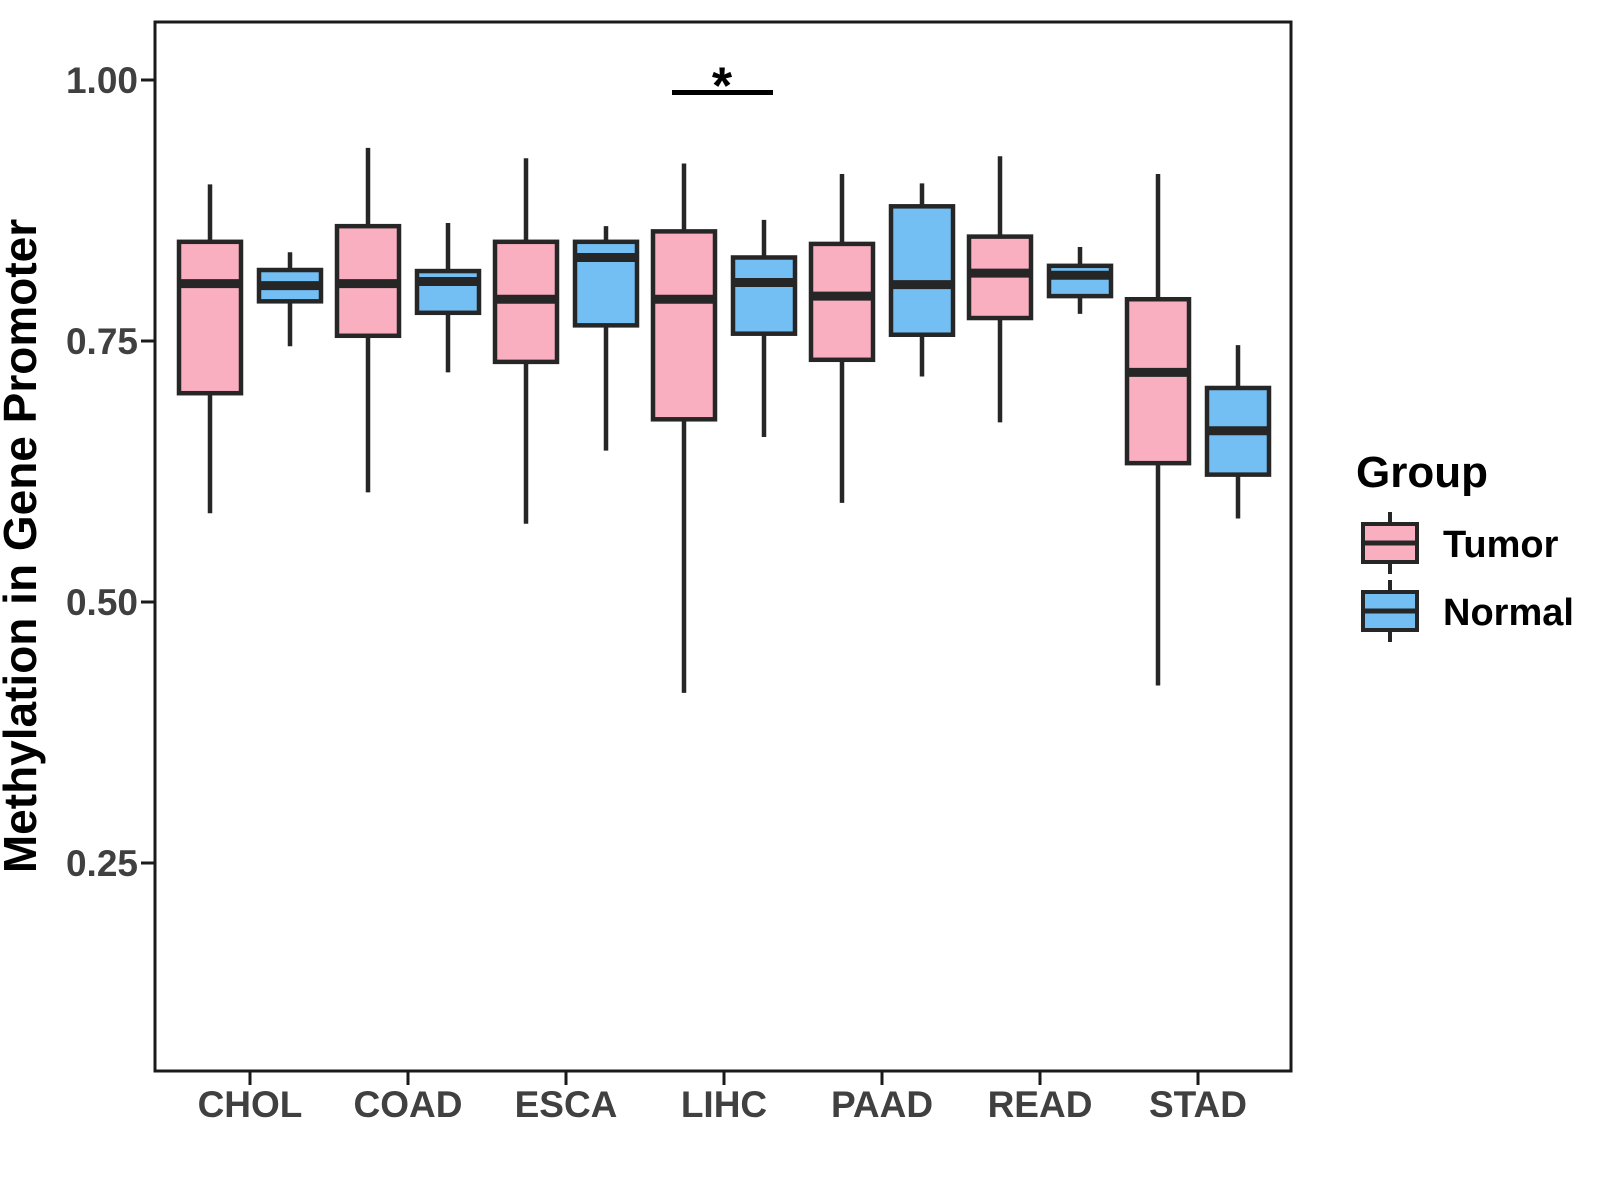  What do you see at coordinates (764, 295) in the screenshot?
I see `box-lihc-normal-iqr` at bounding box center [764, 295].